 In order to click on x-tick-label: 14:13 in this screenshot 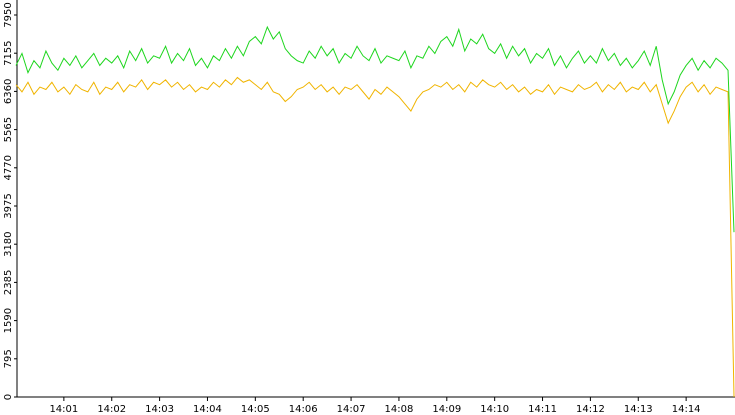, I will do `click(638, 409)`.